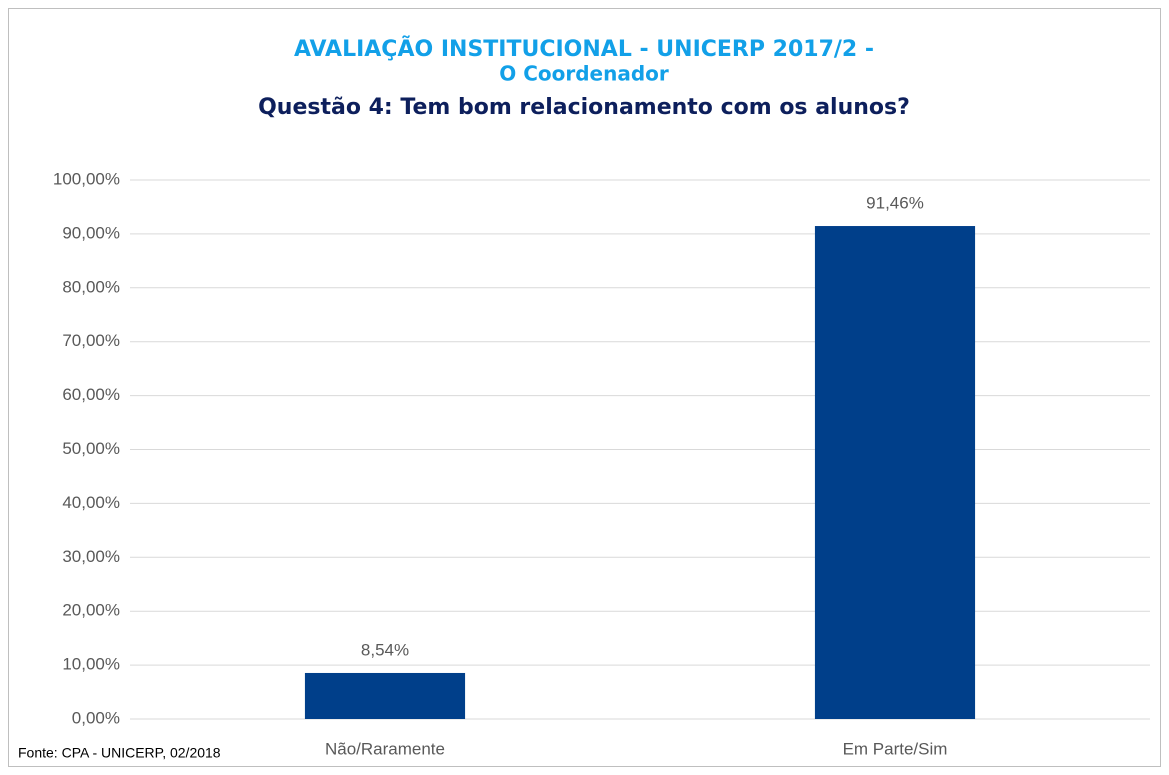 This screenshot has width=1169, height=775. Describe the element at coordinates (895, 203) in the screenshot. I see `data-label: 91,46%` at that location.